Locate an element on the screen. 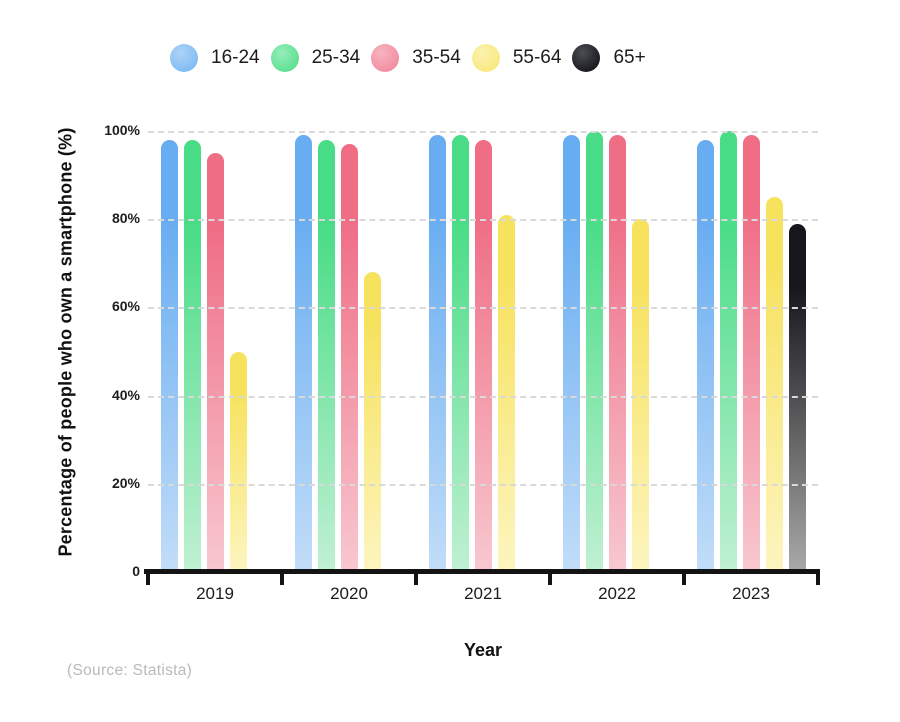 This screenshot has height=722, width=900. bar-16-24-2023 is located at coordinates (705, 355).